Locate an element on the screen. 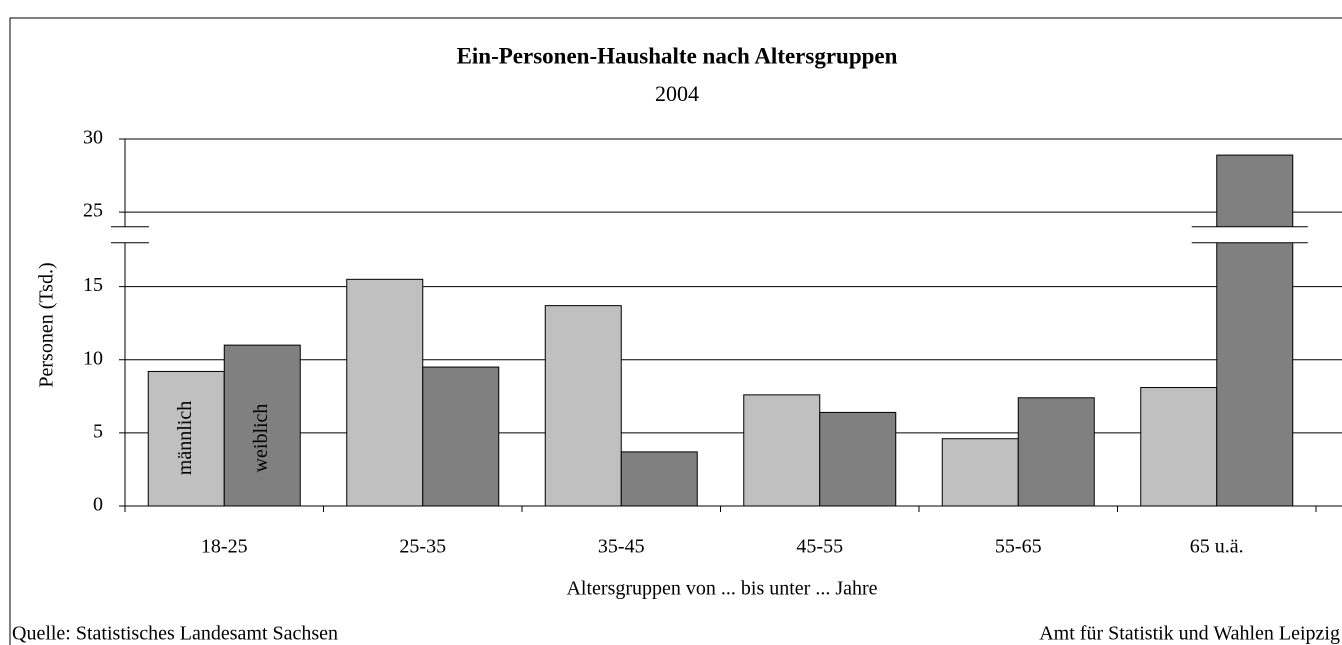  y-axis-label: Personen (Tsd.) is located at coordinates (47, 324).